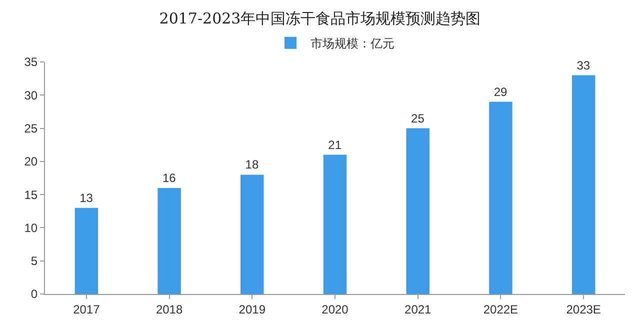  I want to click on x-tick-label: 2021, so click(418, 309).